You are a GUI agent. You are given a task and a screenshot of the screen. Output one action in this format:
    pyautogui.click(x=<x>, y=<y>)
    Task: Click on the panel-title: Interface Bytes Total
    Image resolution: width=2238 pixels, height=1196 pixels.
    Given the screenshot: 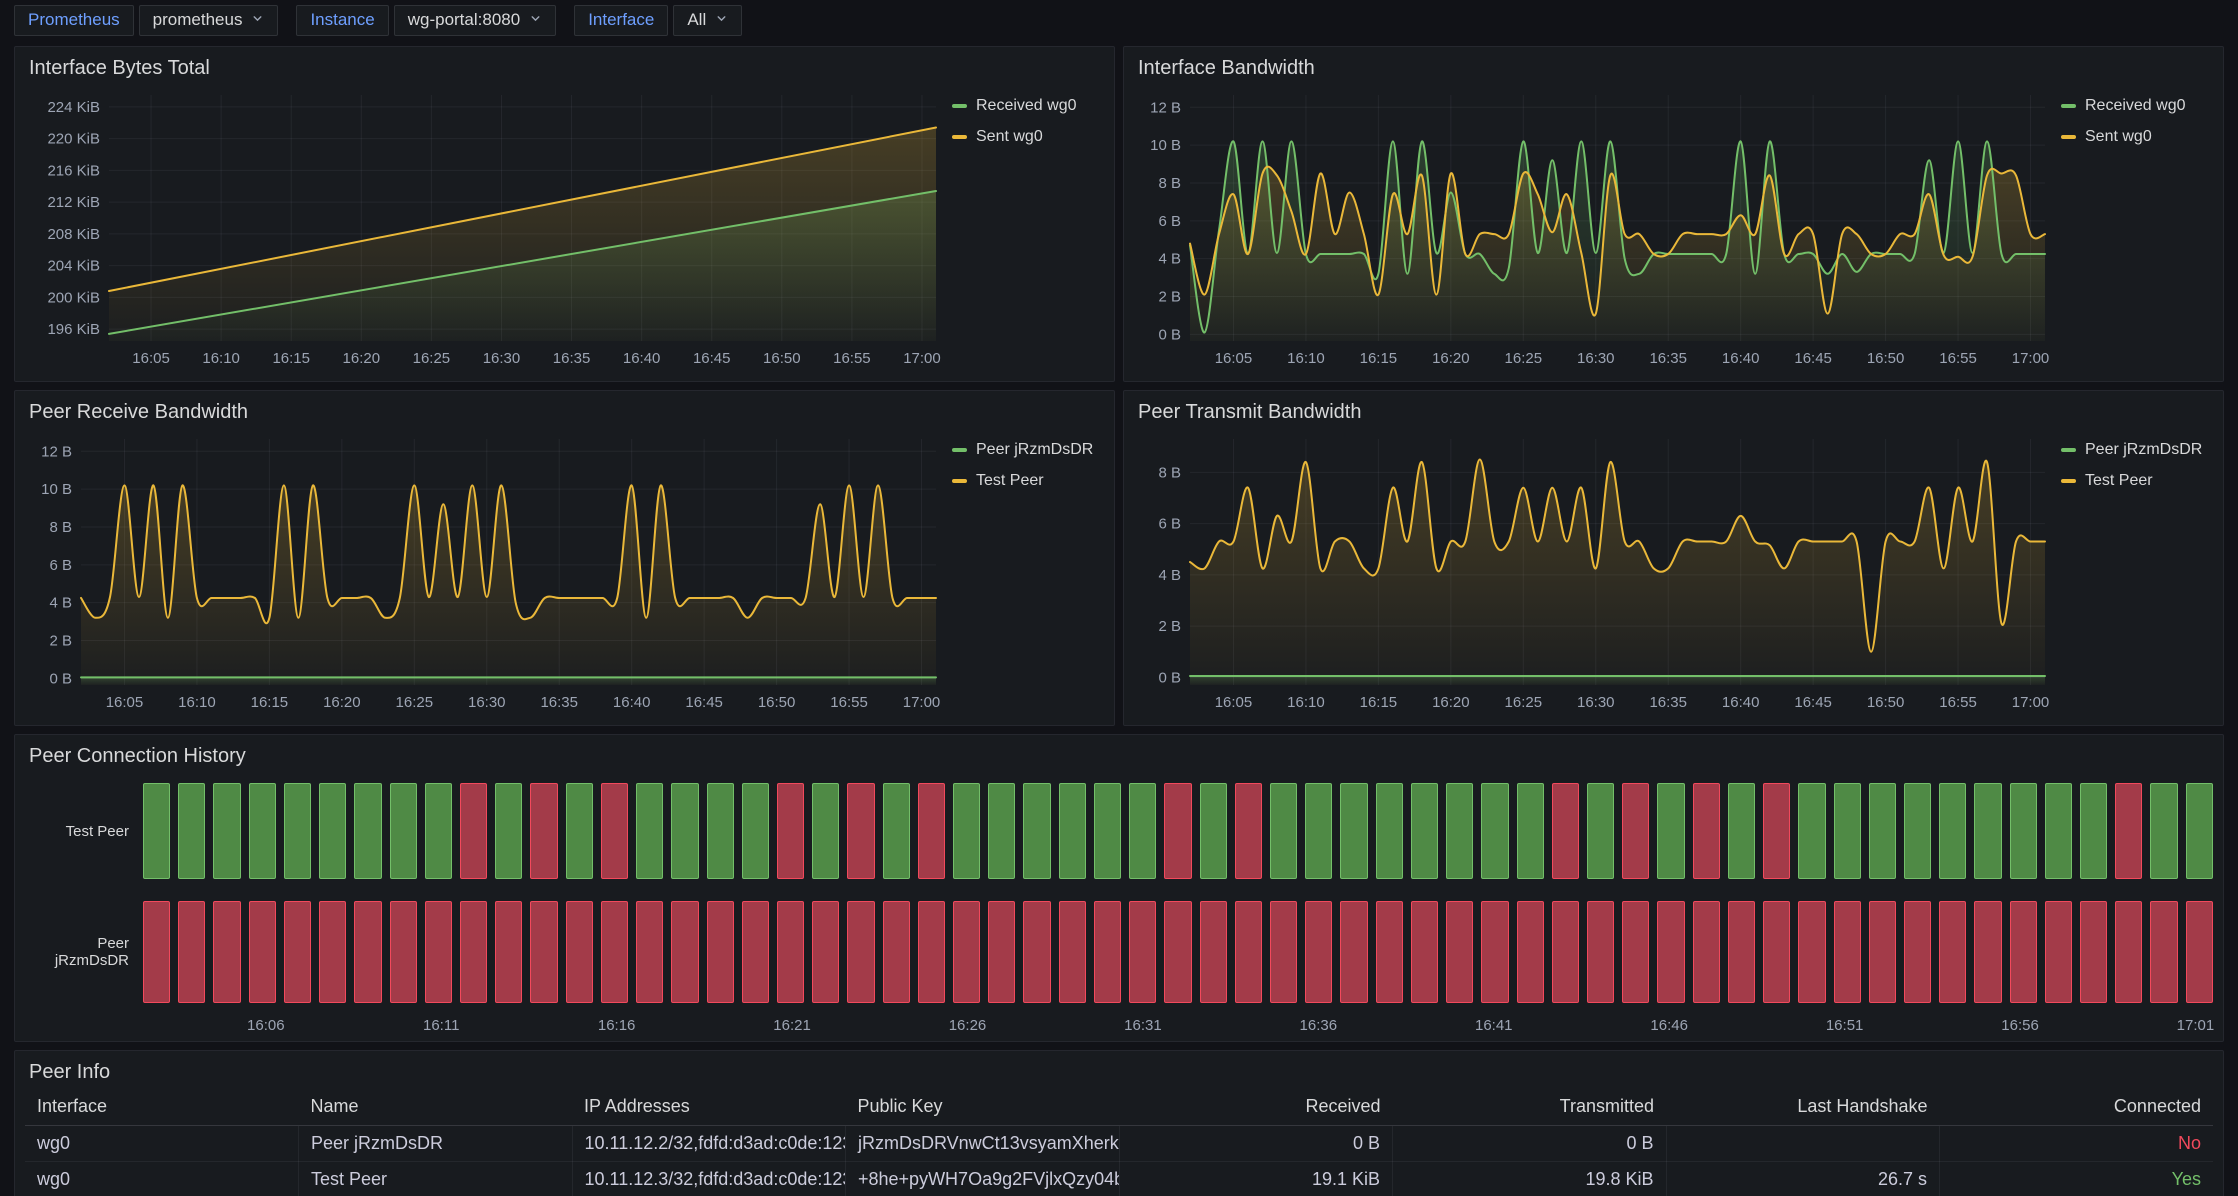 What is the action you would take?
    pyautogui.click(x=119, y=68)
    